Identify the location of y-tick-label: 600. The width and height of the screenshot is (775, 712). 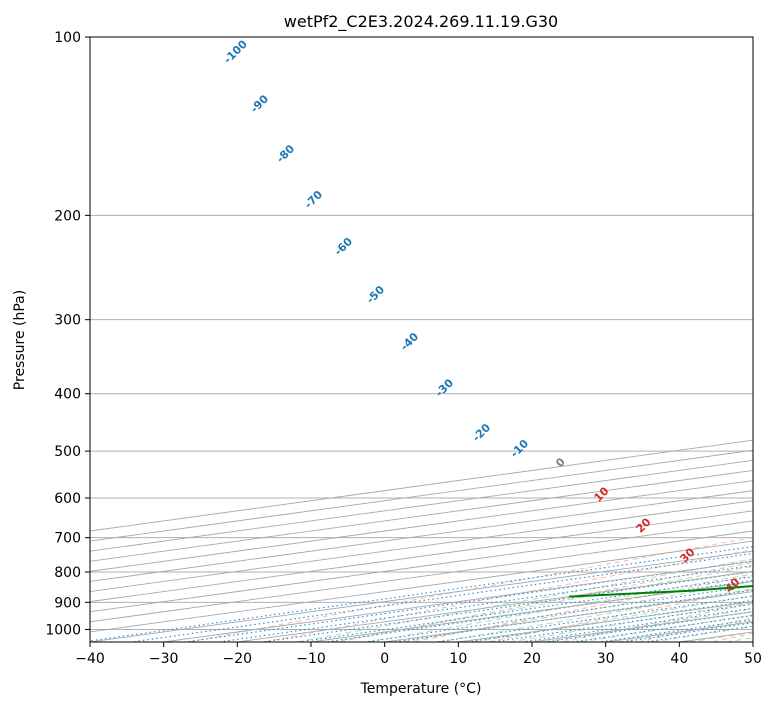
(67, 499).